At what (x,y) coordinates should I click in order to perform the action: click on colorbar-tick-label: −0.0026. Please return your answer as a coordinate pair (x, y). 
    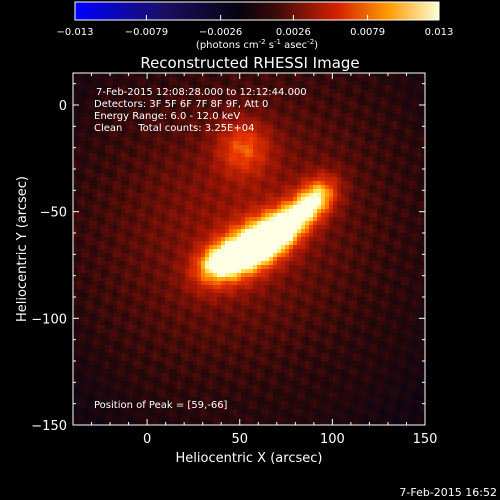
    Looking at the image, I should click on (220, 32).